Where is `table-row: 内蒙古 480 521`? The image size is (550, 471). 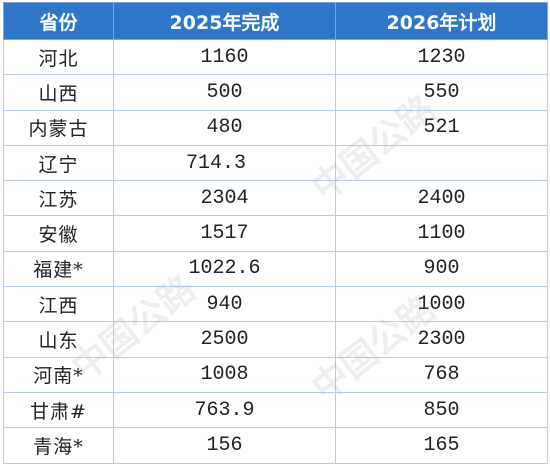
table-row: 内蒙古 480 521 is located at coordinates (275, 127).